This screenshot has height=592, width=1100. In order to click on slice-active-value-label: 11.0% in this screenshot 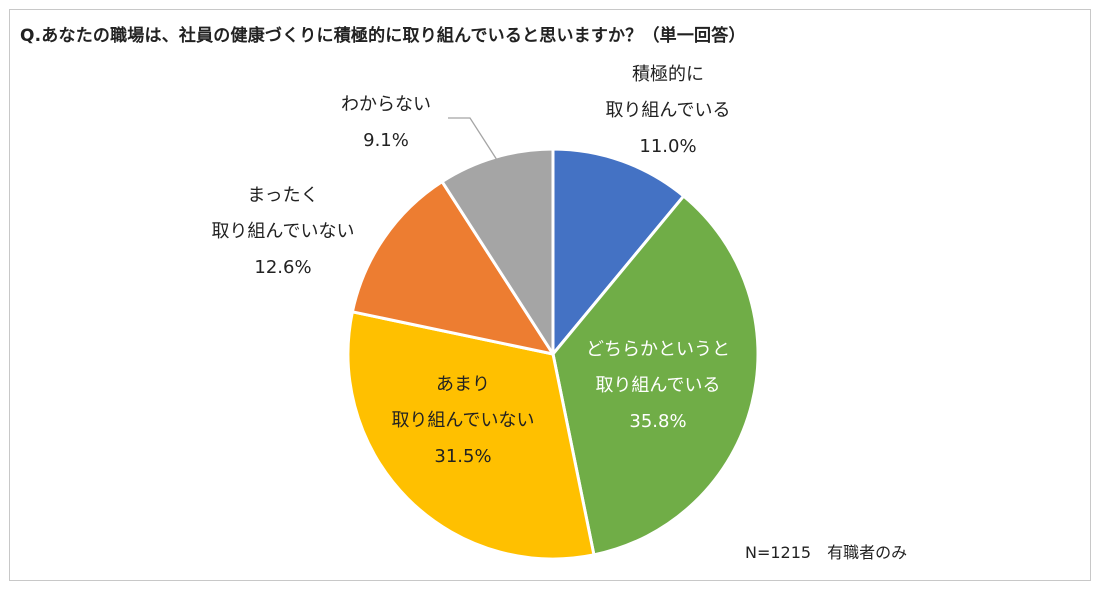, I will do `click(667, 146)`.